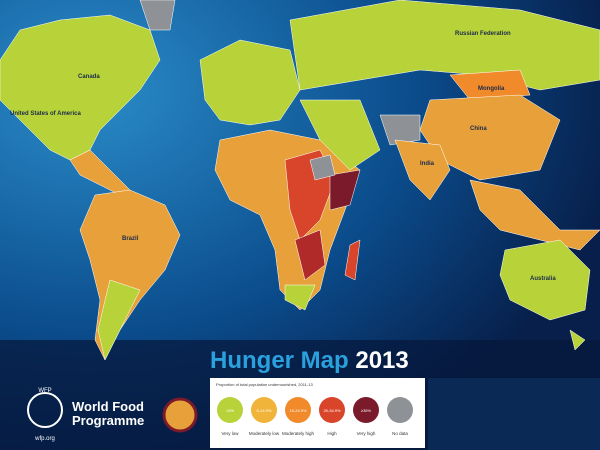 This screenshot has width=600, height=450. I want to click on title-main: Hunger Map, so click(279, 360).